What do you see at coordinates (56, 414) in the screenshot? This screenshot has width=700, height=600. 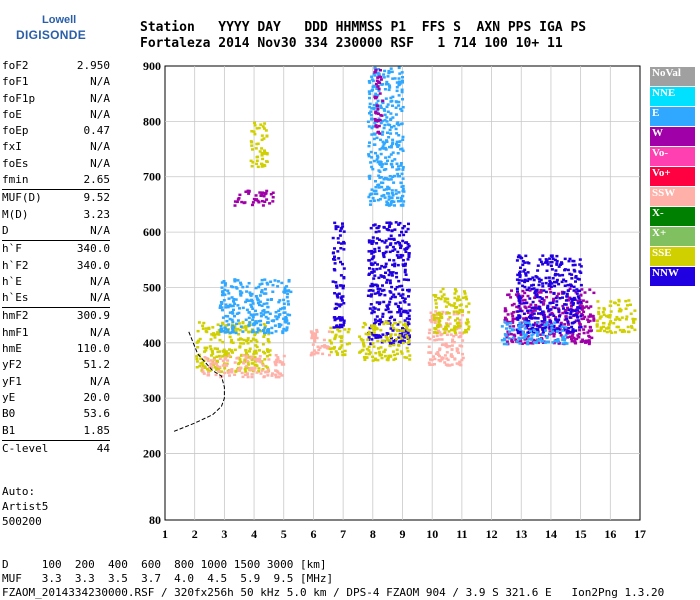 I see `param-row: B0 53.6` at bounding box center [56, 414].